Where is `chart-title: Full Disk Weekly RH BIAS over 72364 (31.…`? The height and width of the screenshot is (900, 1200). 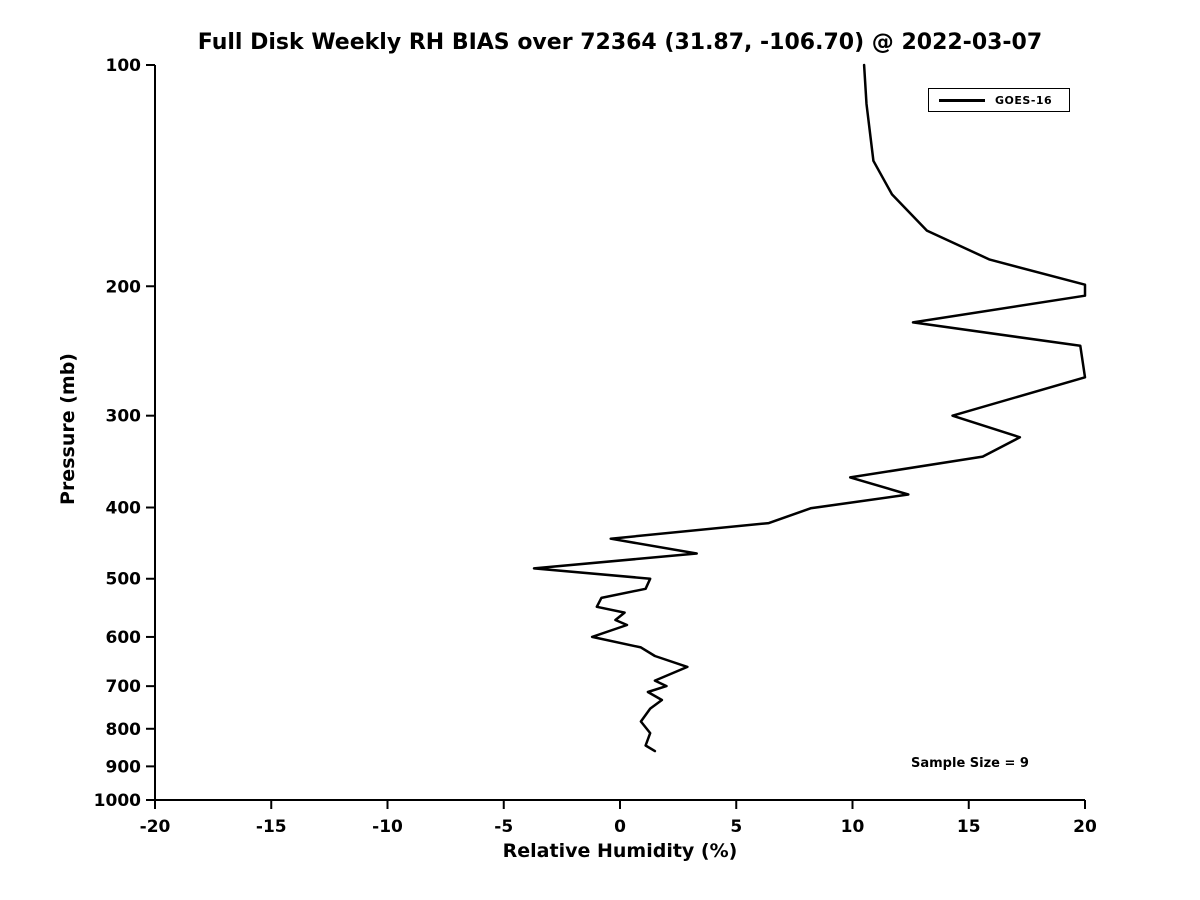 chart-title: Full Disk Weekly RH BIAS over 72364 (31.… is located at coordinates (620, 42).